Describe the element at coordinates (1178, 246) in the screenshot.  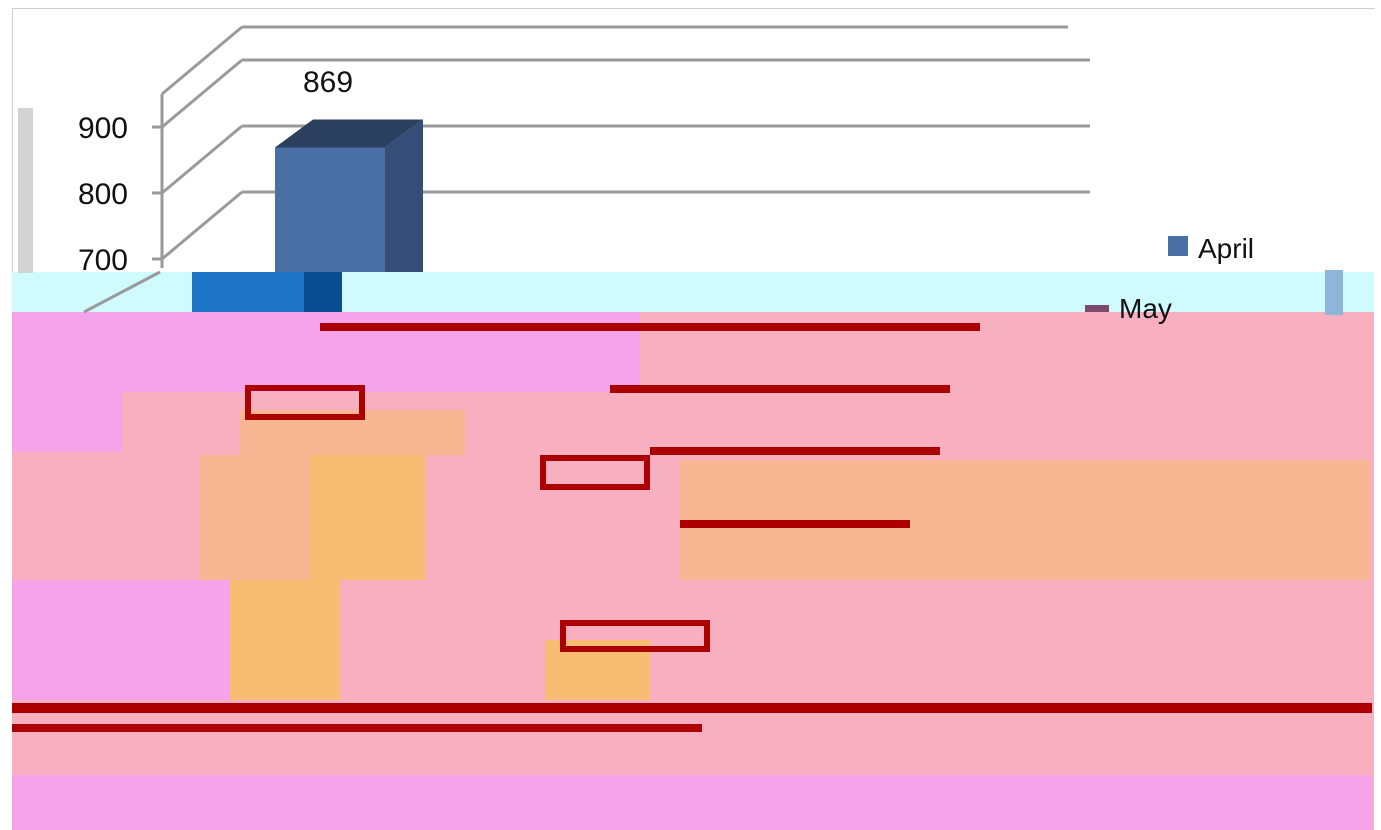
I see `legend-swatch-april` at that location.